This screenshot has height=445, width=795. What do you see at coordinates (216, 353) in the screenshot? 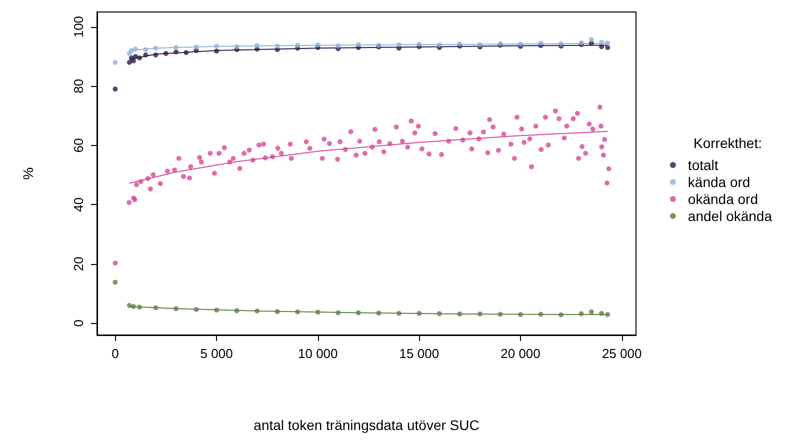
I see `x-tick-label: 5 000` at bounding box center [216, 353].